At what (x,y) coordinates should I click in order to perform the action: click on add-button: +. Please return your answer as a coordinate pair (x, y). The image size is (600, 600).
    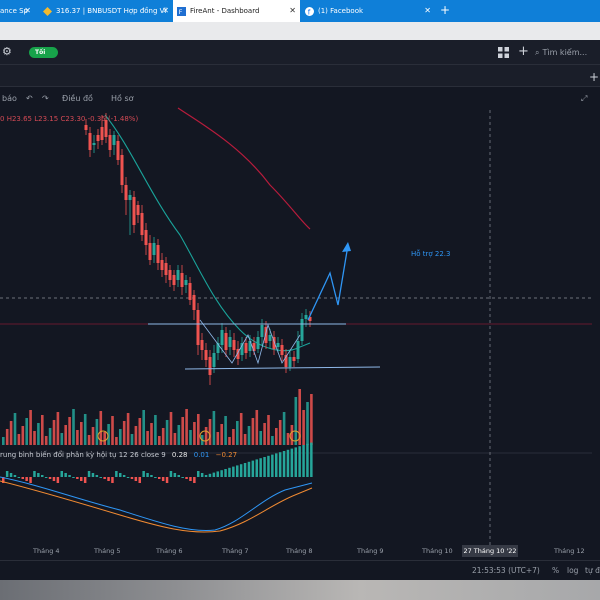
    Looking at the image, I should click on (523, 51).